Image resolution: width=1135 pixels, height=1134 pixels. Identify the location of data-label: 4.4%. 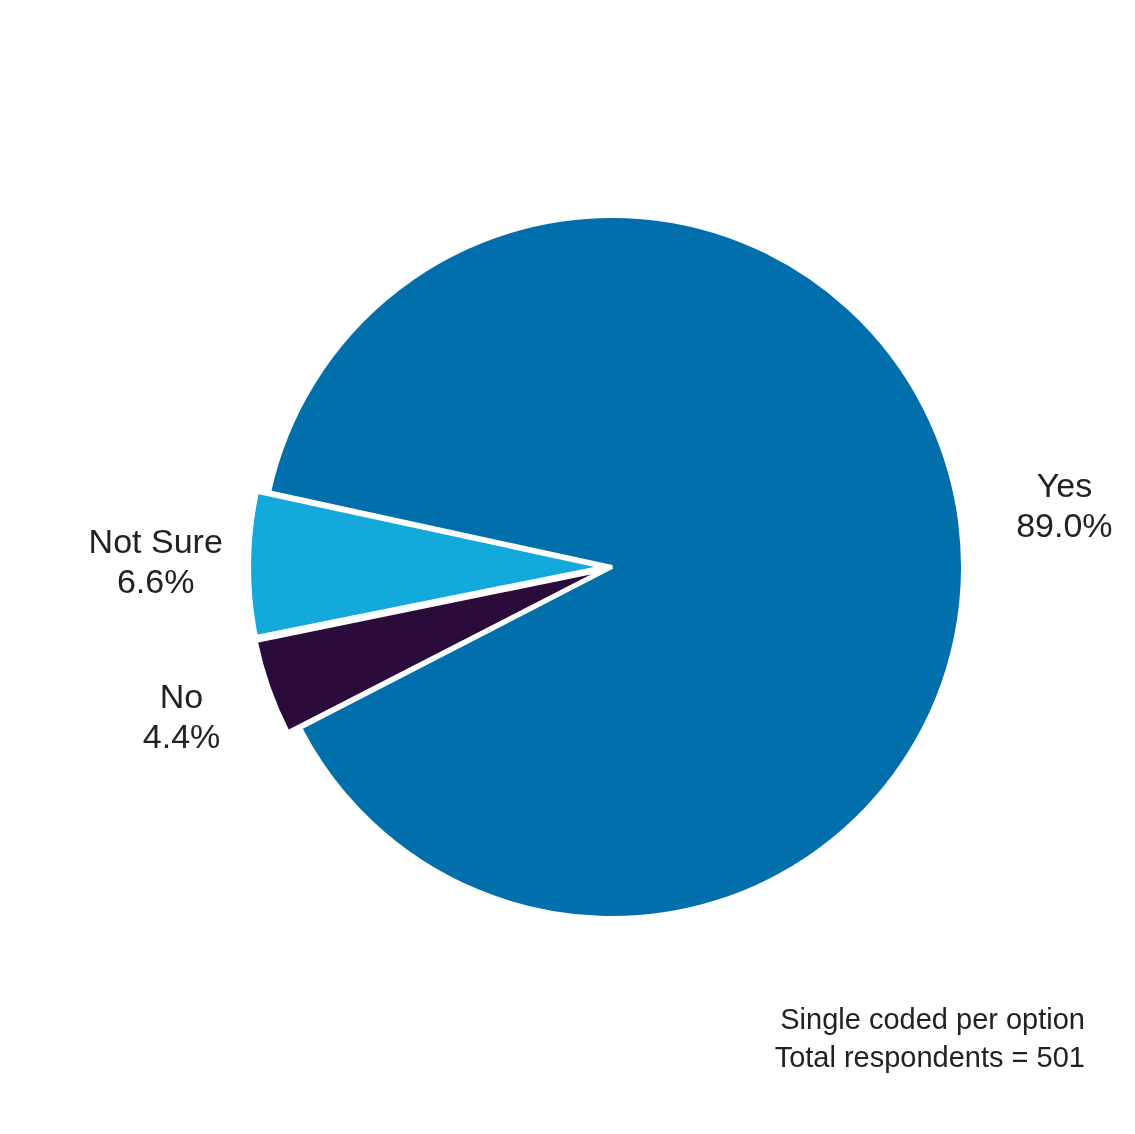
(181, 735).